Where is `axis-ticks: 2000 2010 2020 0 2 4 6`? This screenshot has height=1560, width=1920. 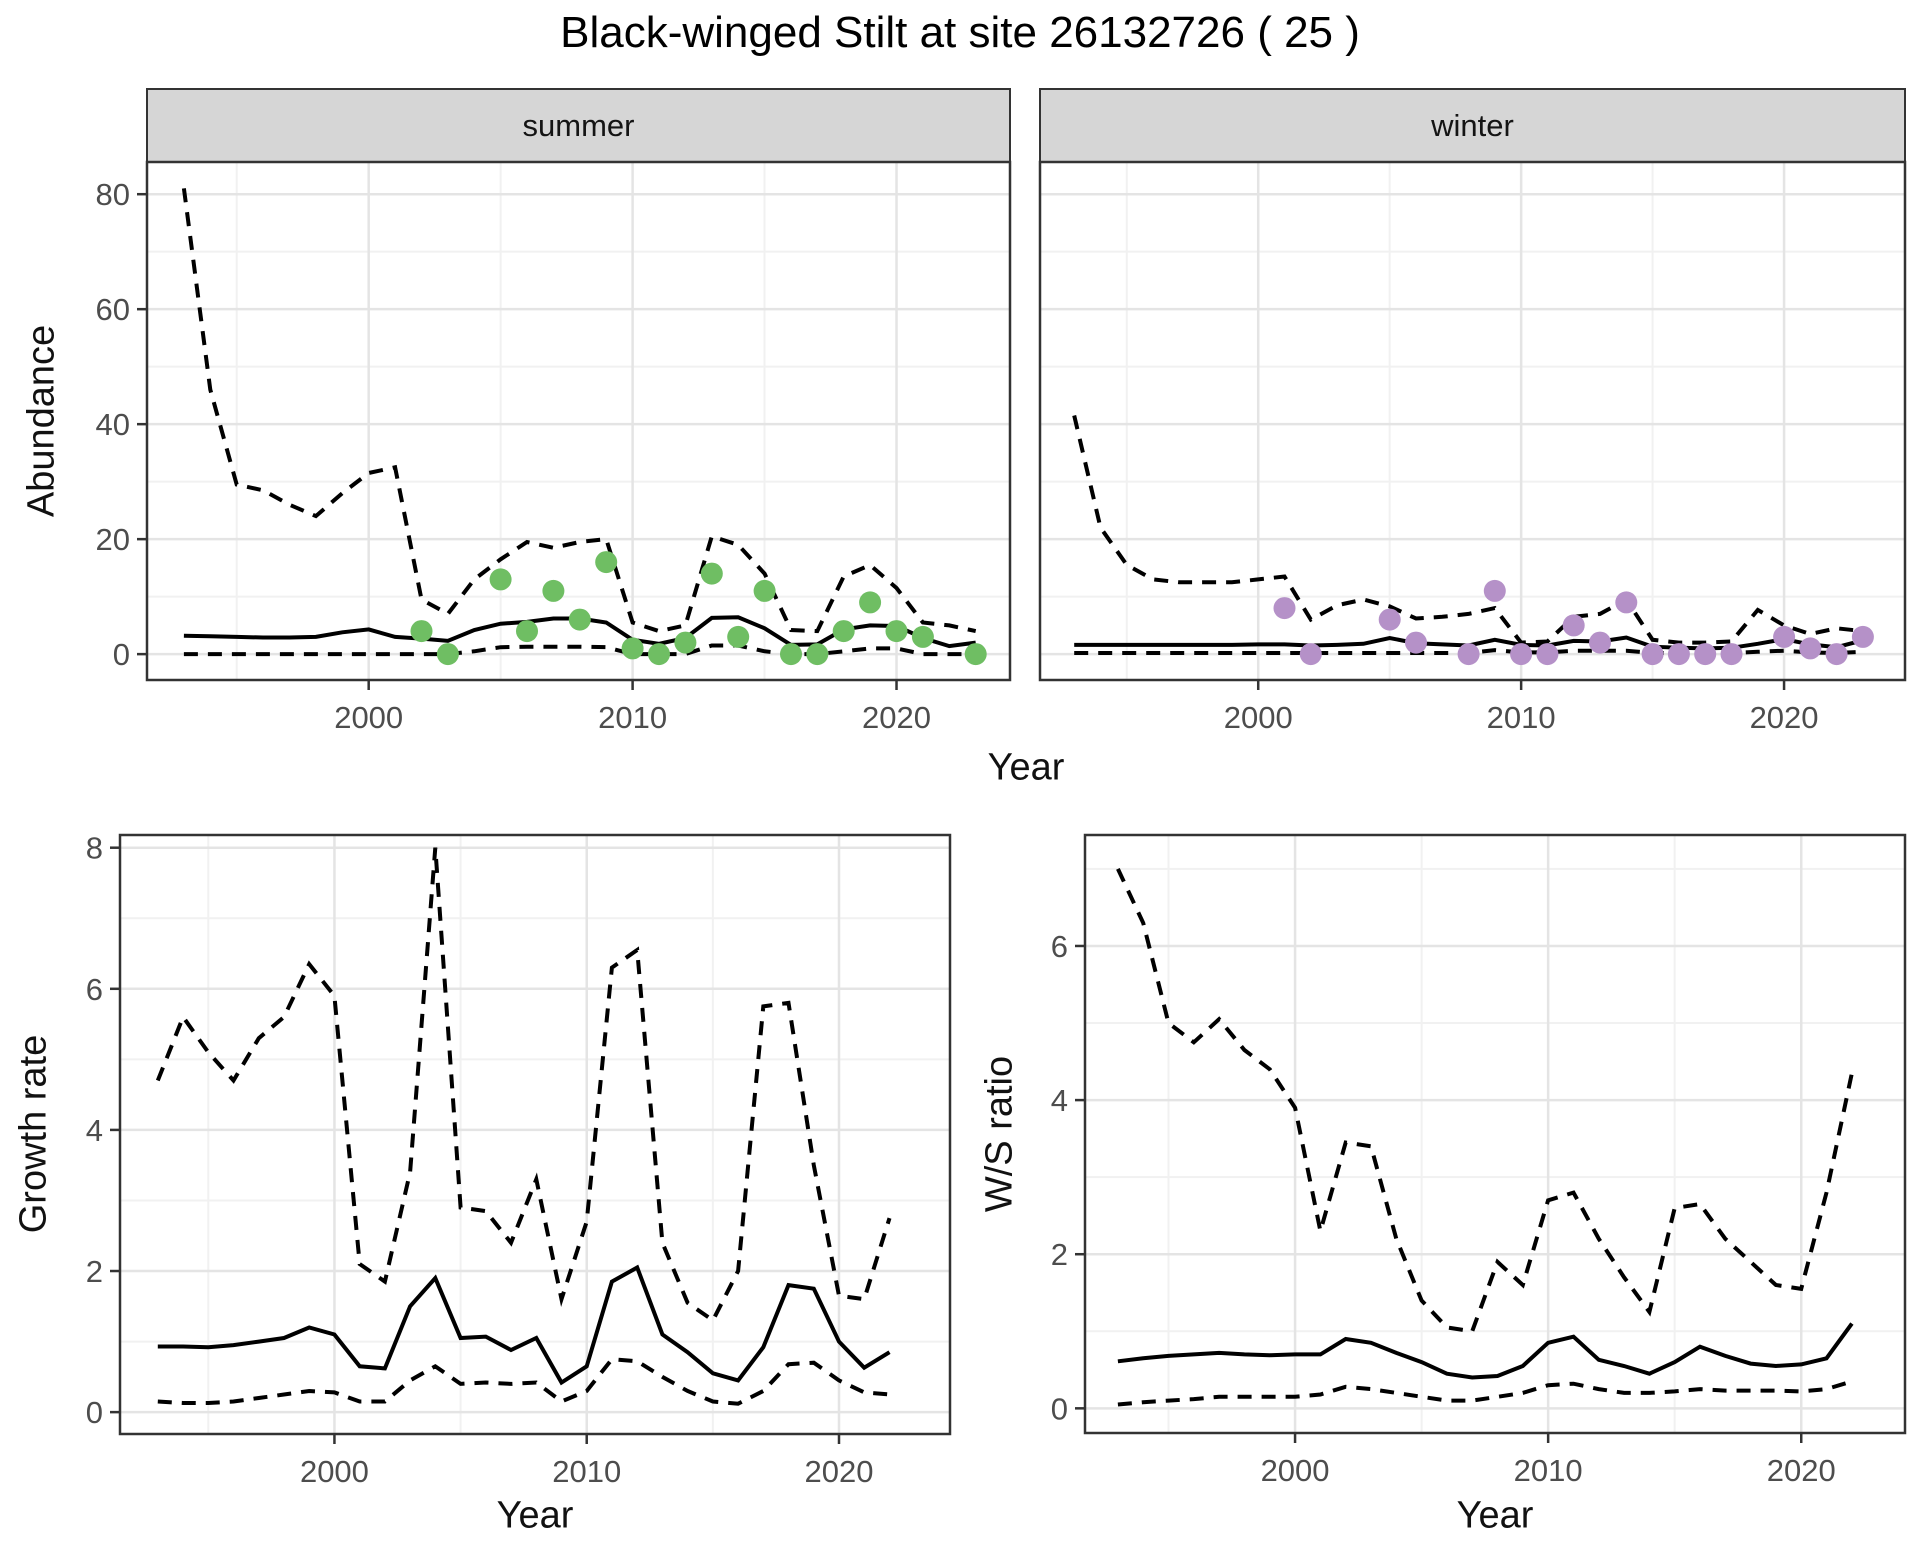
axis-ticks: 2000 2010 2020 0 2 4 6 is located at coordinates (1443, 1208).